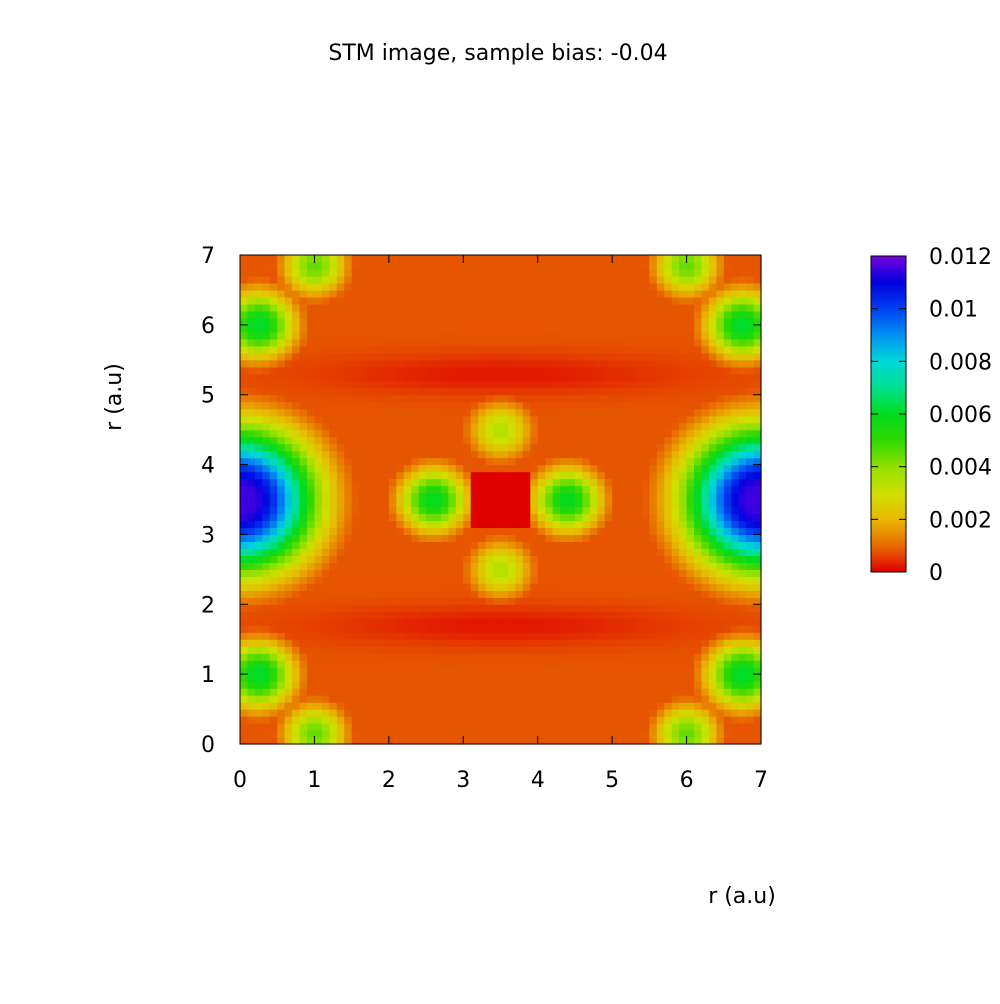 The height and width of the screenshot is (1004, 1000). Describe the element at coordinates (208, 256) in the screenshot. I see `y-tick-label: 7` at that location.